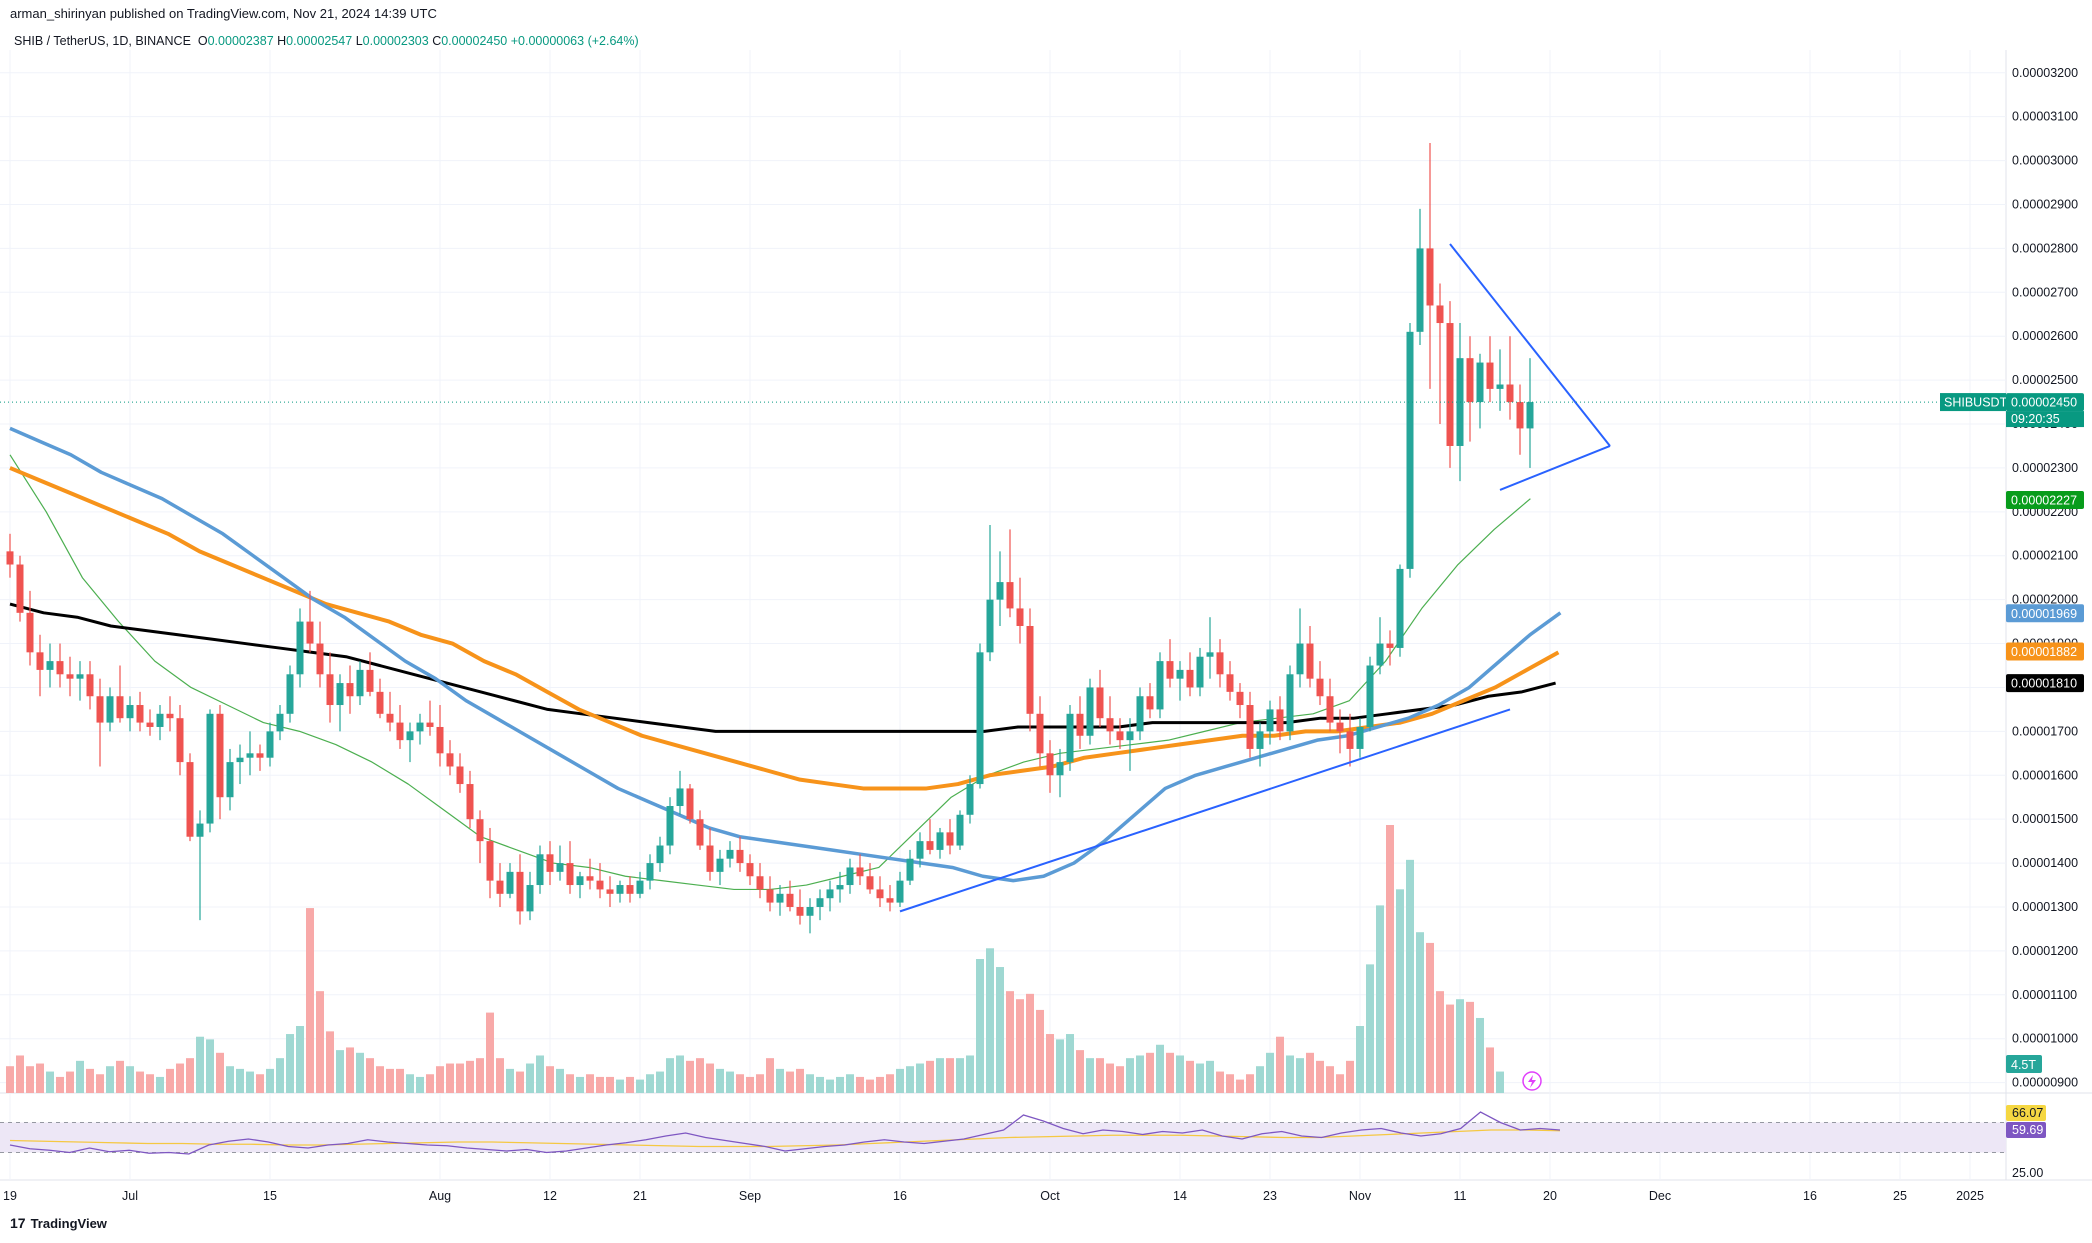 The image size is (2092, 1243). I want to click on last-price-label: 0.00002450, so click(2044, 403).